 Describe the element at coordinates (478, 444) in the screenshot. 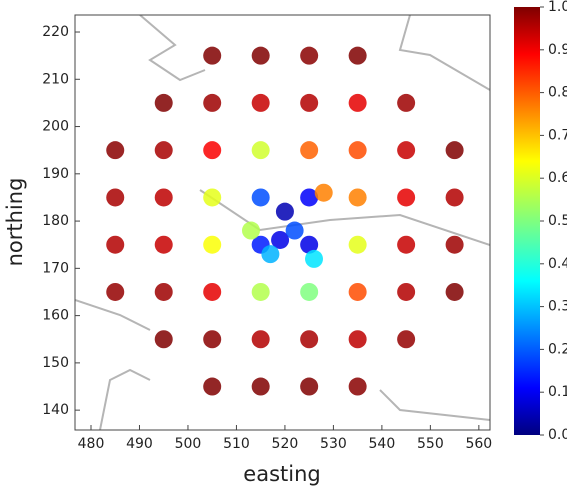

I see `x-tick-label: 560` at that location.